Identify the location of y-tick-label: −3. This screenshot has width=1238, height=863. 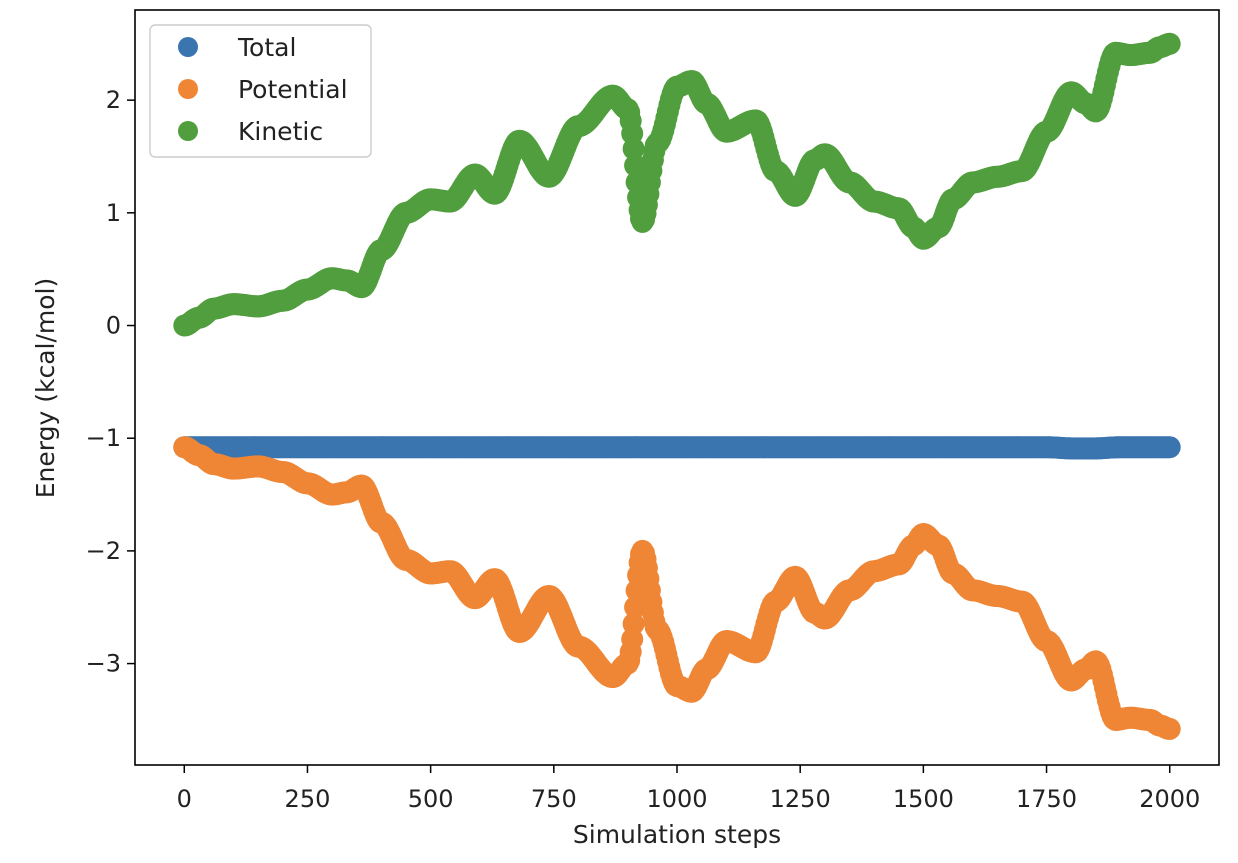
(103, 664).